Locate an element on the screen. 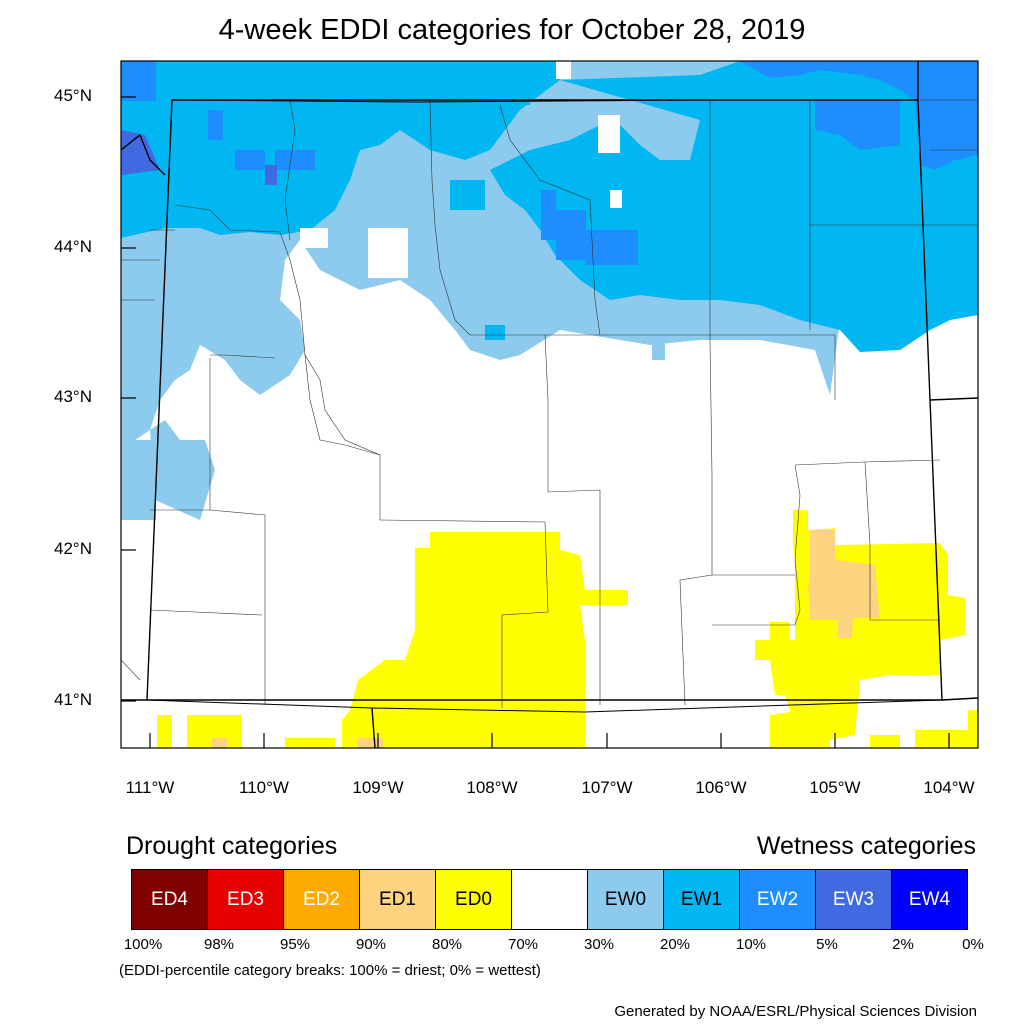 The height and width of the screenshot is (1024, 1024). lon-label-110: 110°W is located at coordinates (264, 787).